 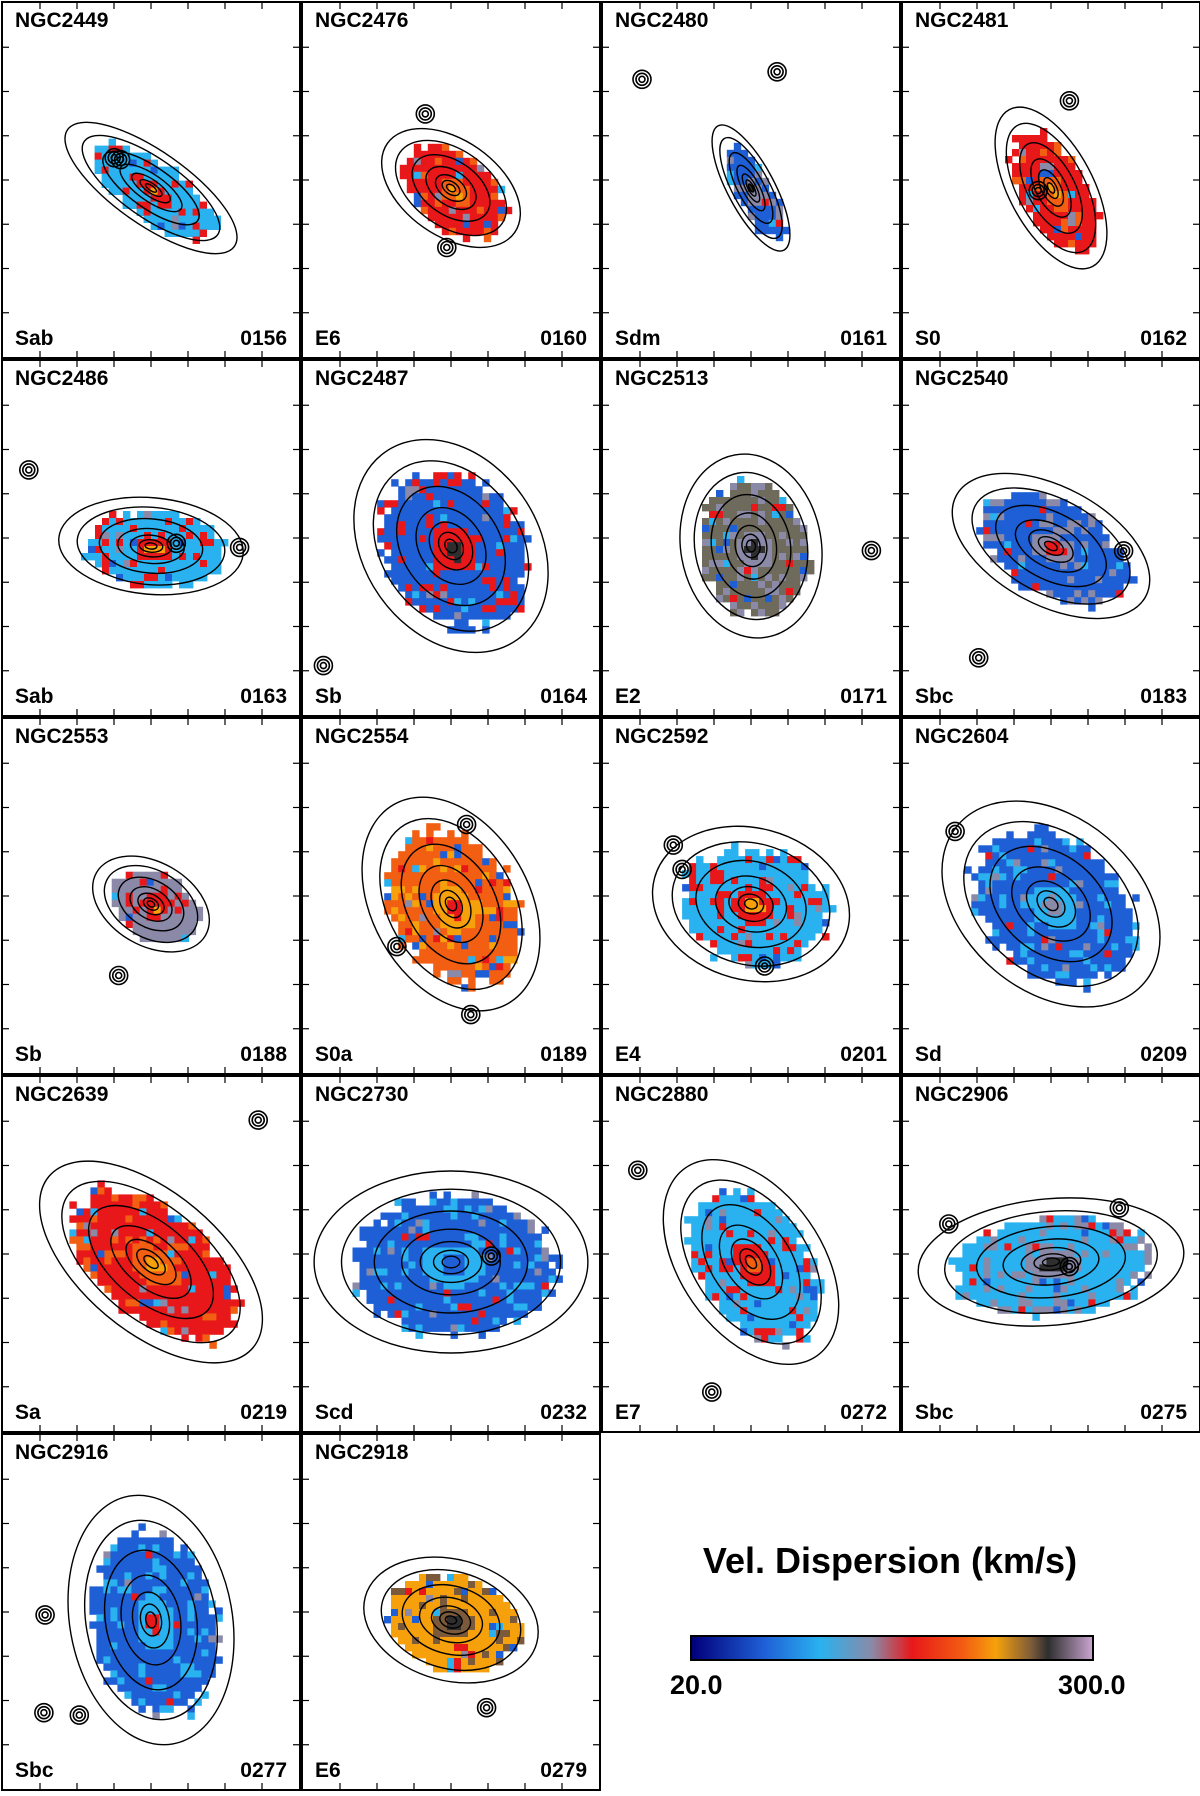 I want to click on galaxy-panel: NGC2880 E7 0272, so click(x=751, y=1254).